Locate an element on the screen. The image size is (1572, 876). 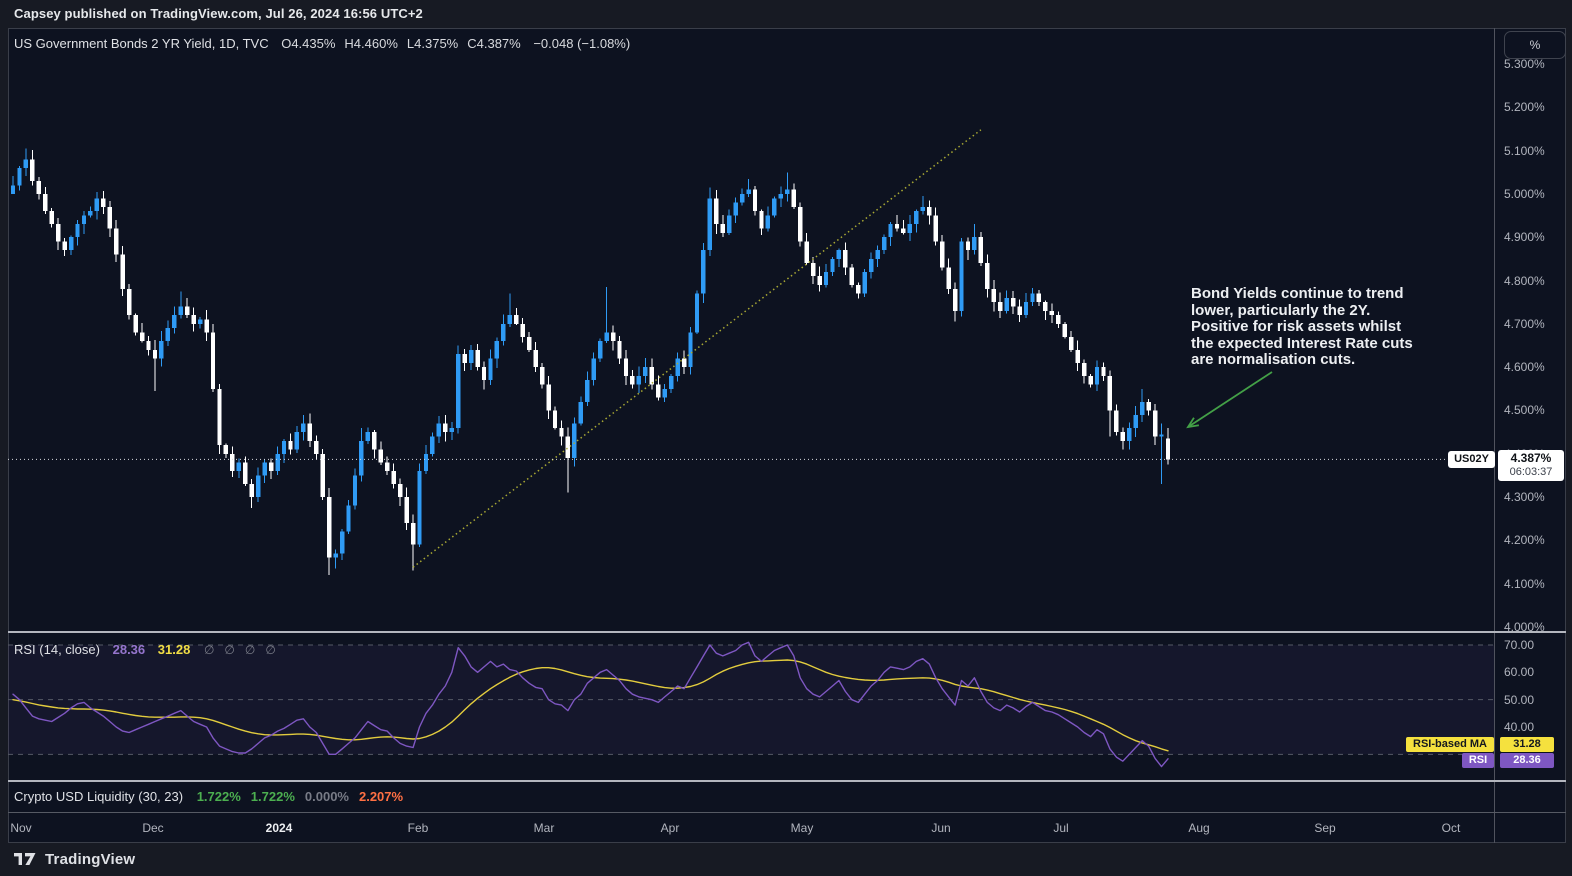
rsi-legend-title: RSI (14, close) is located at coordinates (57, 649).